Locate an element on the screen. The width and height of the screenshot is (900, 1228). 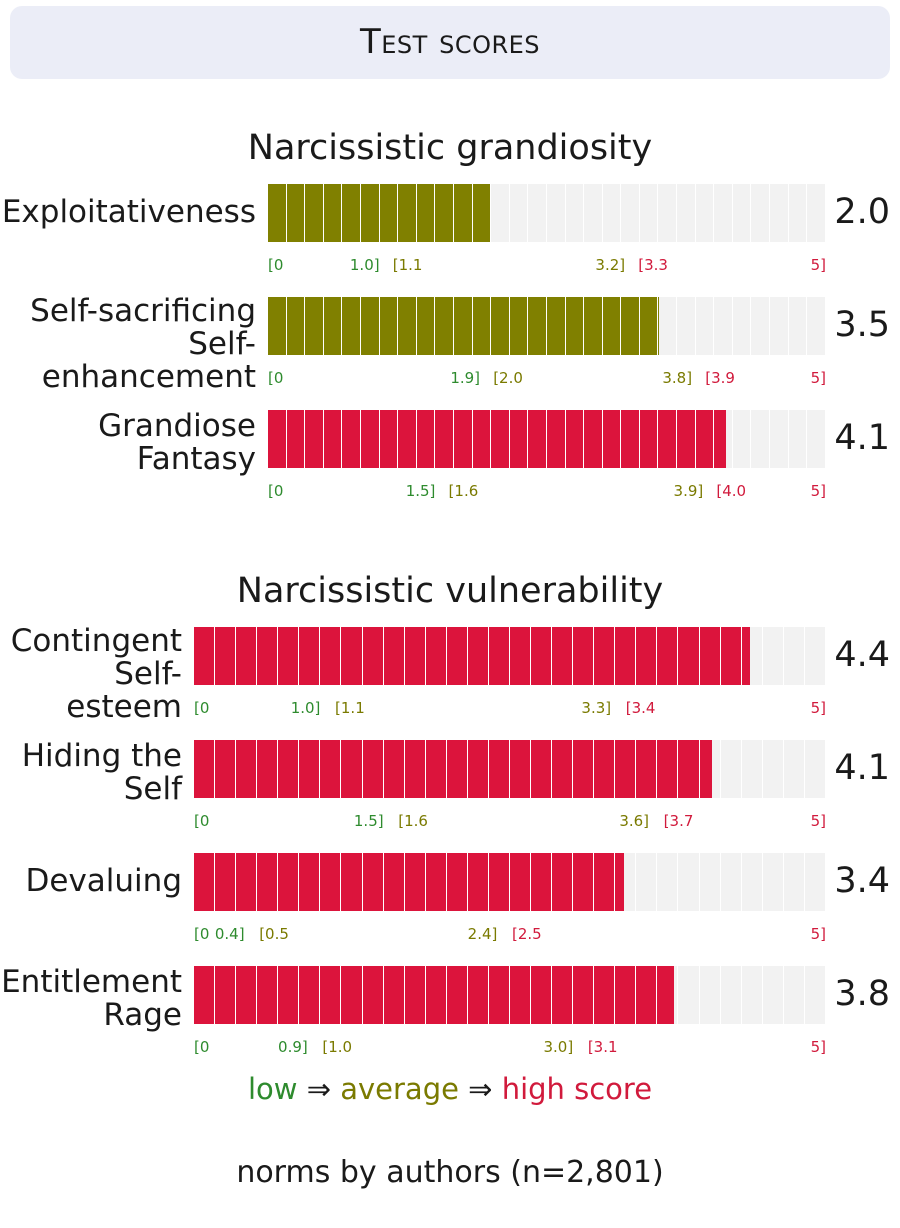
norm-tick-label: 3.2] is located at coordinates (610, 265).